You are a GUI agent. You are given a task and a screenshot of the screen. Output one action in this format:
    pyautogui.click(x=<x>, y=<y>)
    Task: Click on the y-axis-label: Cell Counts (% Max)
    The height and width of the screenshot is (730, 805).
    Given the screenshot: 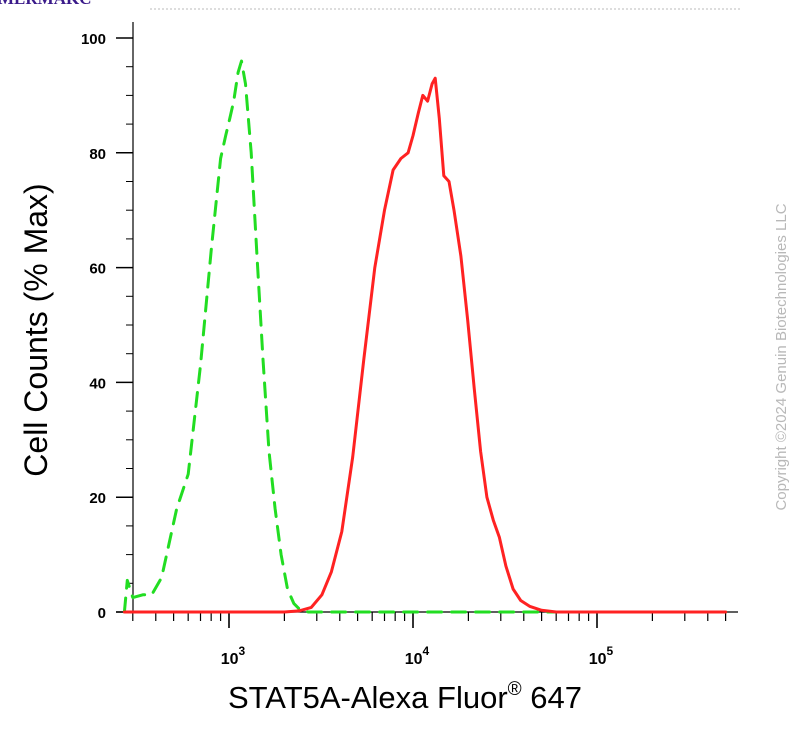 What is the action you would take?
    pyautogui.click(x=36, y=329)
    